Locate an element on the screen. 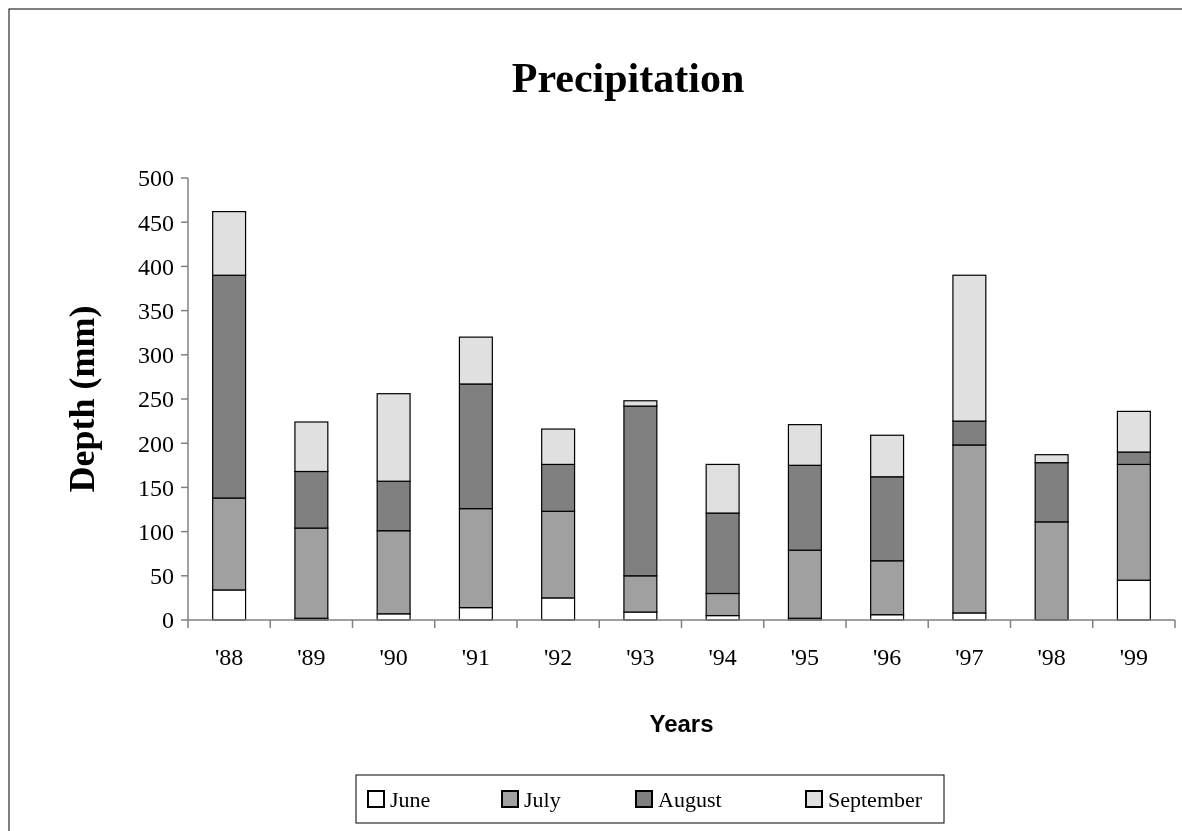  legend-label: June is located at coordinates (410, 799).